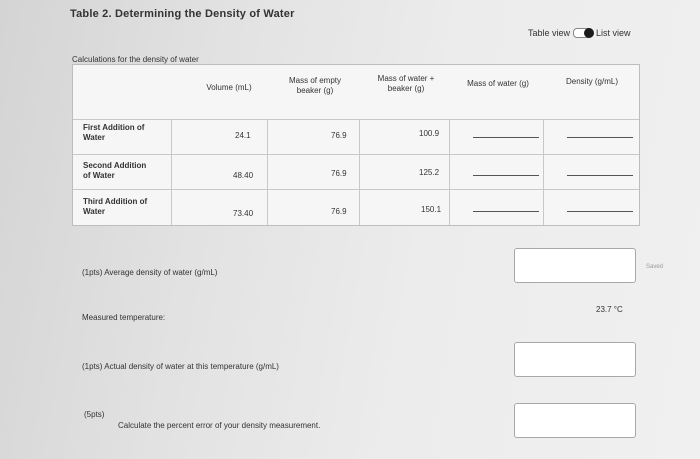  I want to click on column-header-line: Mass of water (g), so click(498, 83).